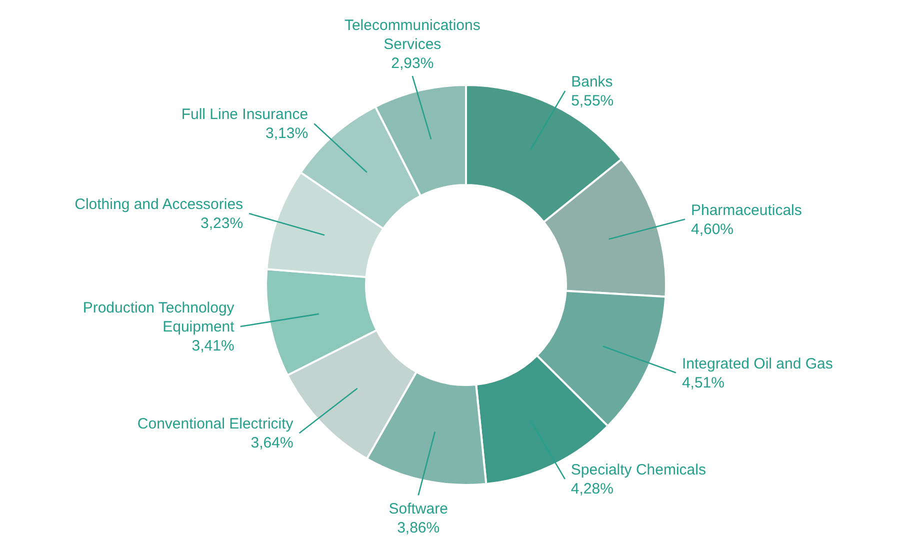  What do you see at coordinates (412, 34) in the screenshot?
I see `slice-label: Telecommunications Services` at bounding box center [412, 34].